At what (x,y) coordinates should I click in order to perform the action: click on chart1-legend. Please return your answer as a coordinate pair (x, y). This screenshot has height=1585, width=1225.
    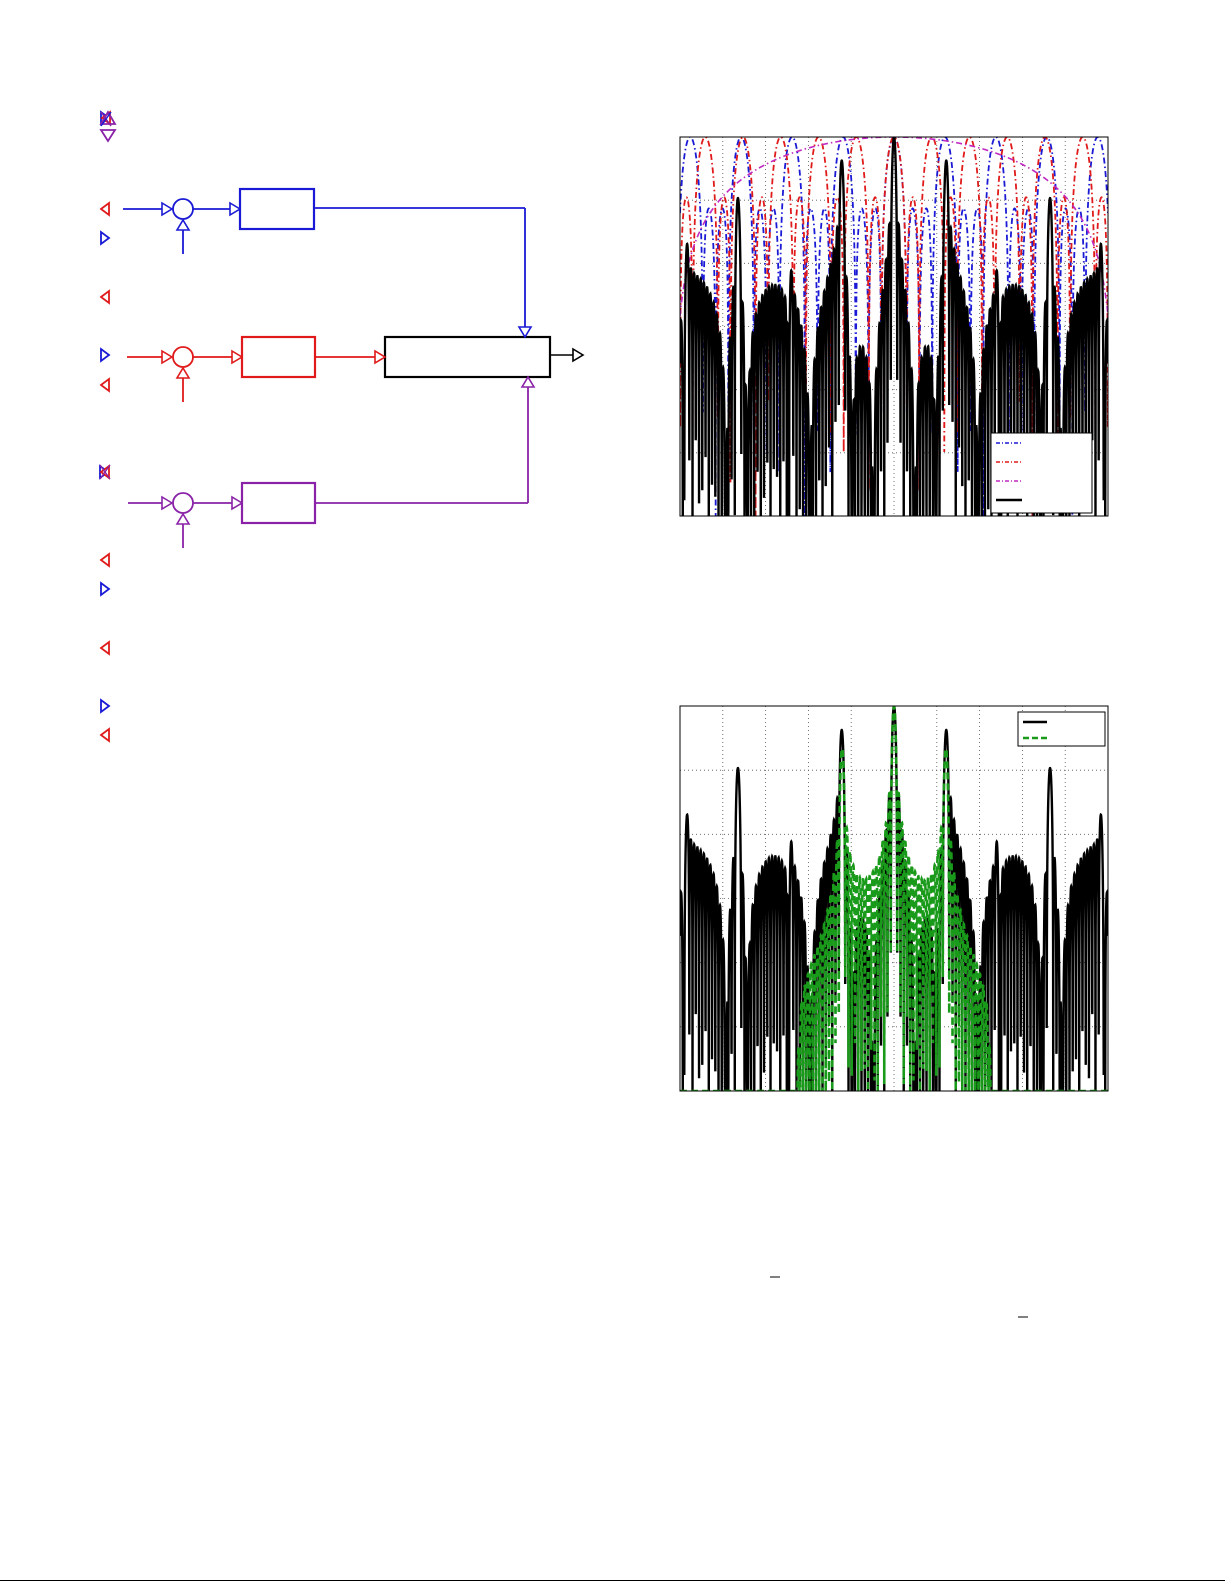
    Looking at the image, I should click on (1041, 473).